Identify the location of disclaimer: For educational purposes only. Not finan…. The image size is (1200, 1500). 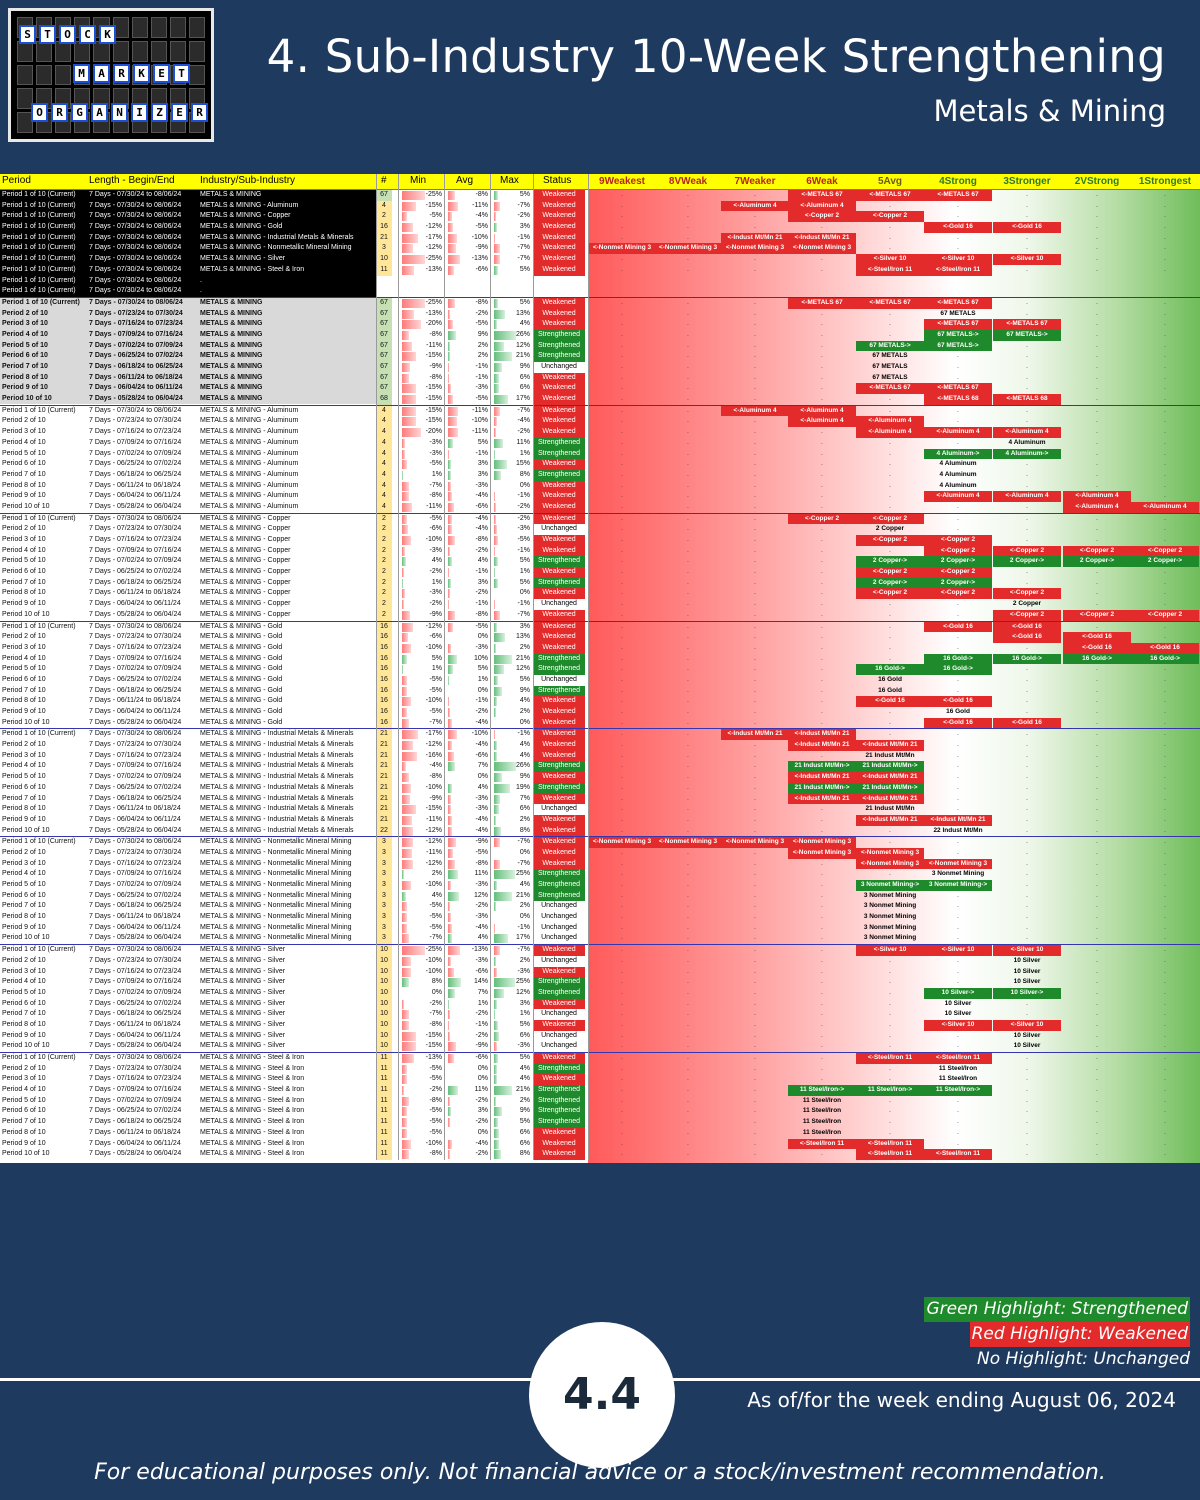
(600, 1472).